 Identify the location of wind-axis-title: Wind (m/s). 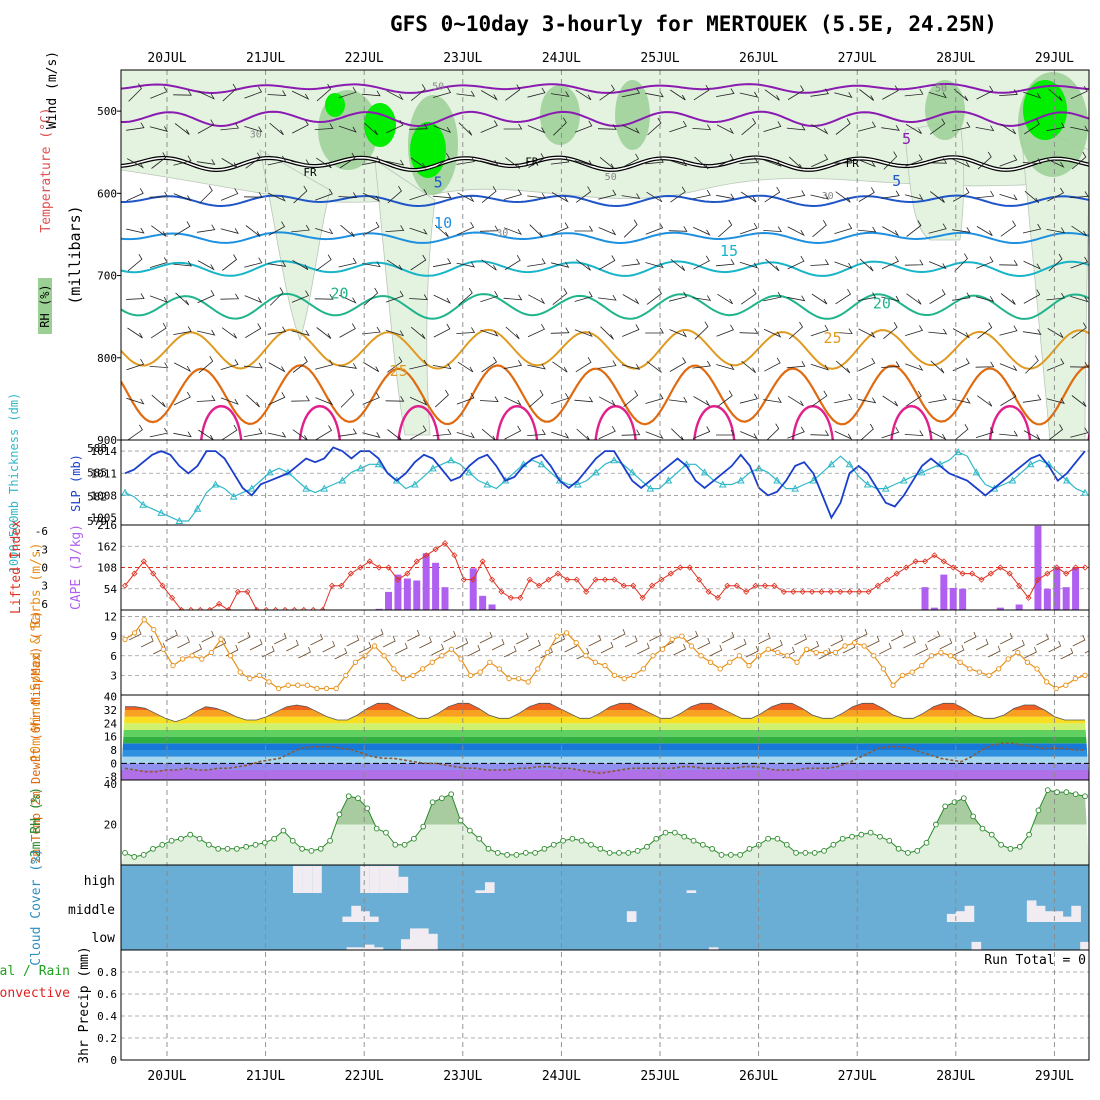
(52, 90).